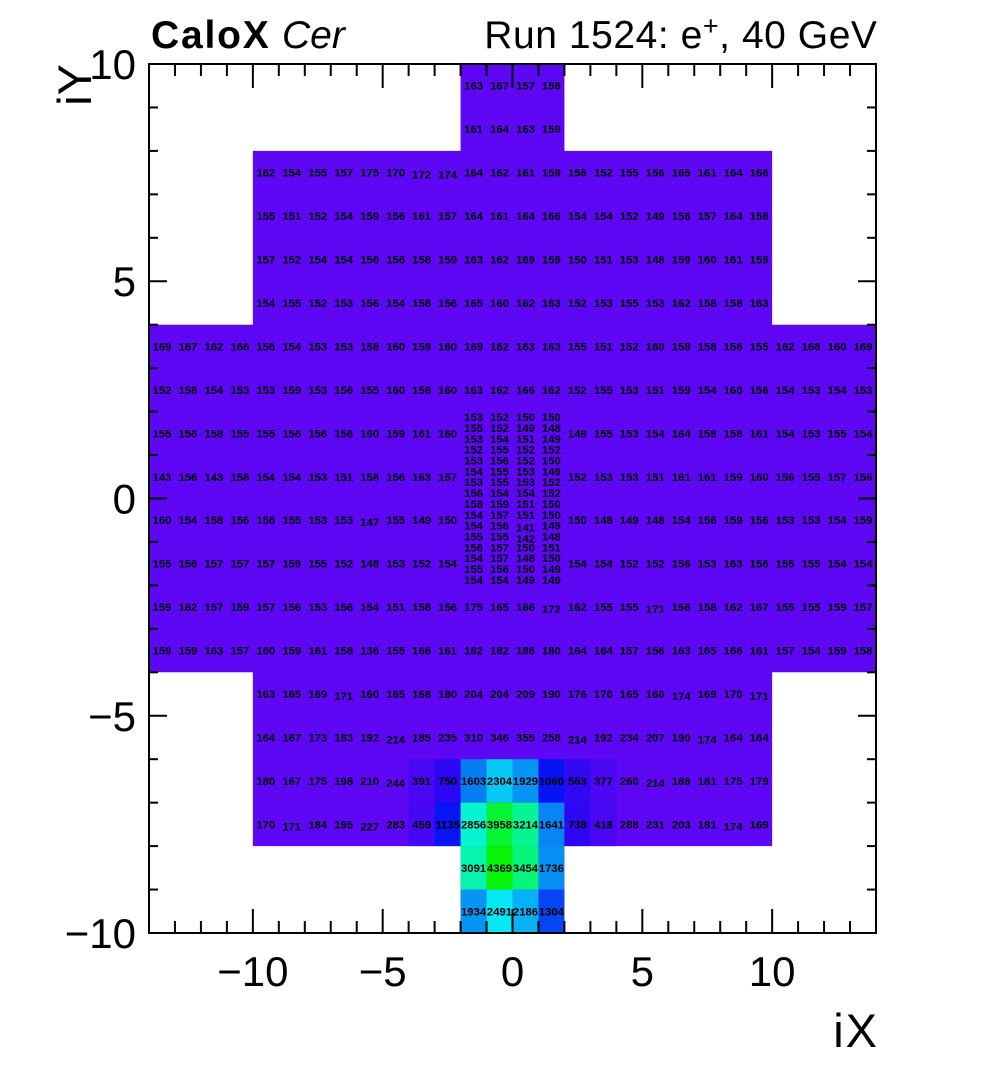 The width and height of the screenshot is (996, 1072). Describe the element at coordinates (369, 652) in the screenshot. I see `svg-text: 136` at that location.